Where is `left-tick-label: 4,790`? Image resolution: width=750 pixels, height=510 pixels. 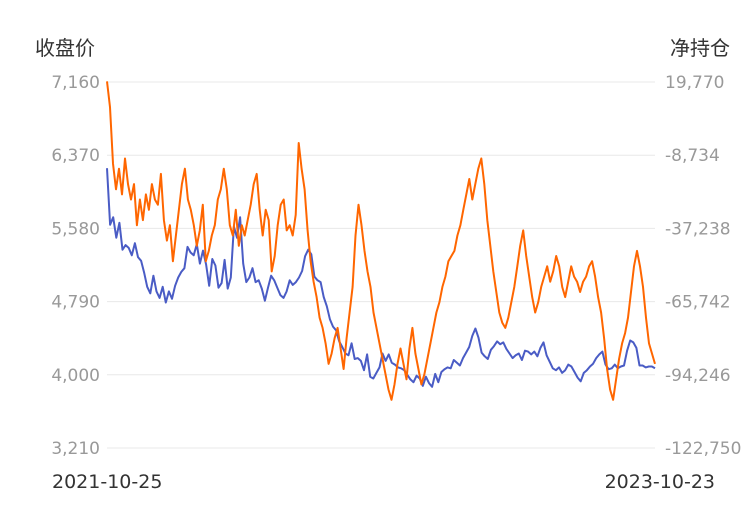 left-tick-label: 4,790 is located at coordinates (75, 303).